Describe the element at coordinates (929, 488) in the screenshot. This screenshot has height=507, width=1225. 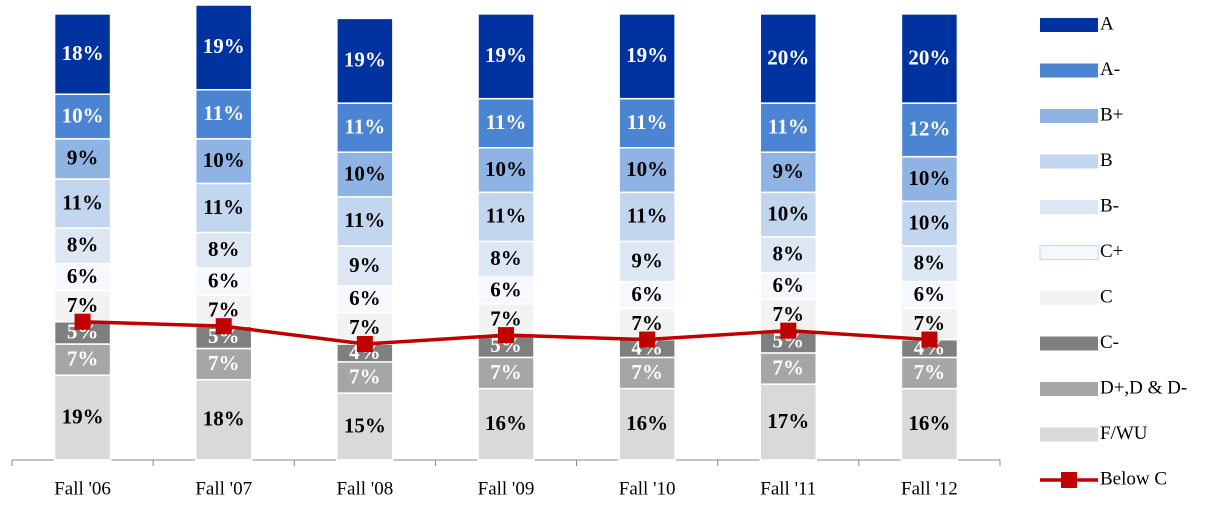
I see `x-tick-label: Fall '12` at that location.